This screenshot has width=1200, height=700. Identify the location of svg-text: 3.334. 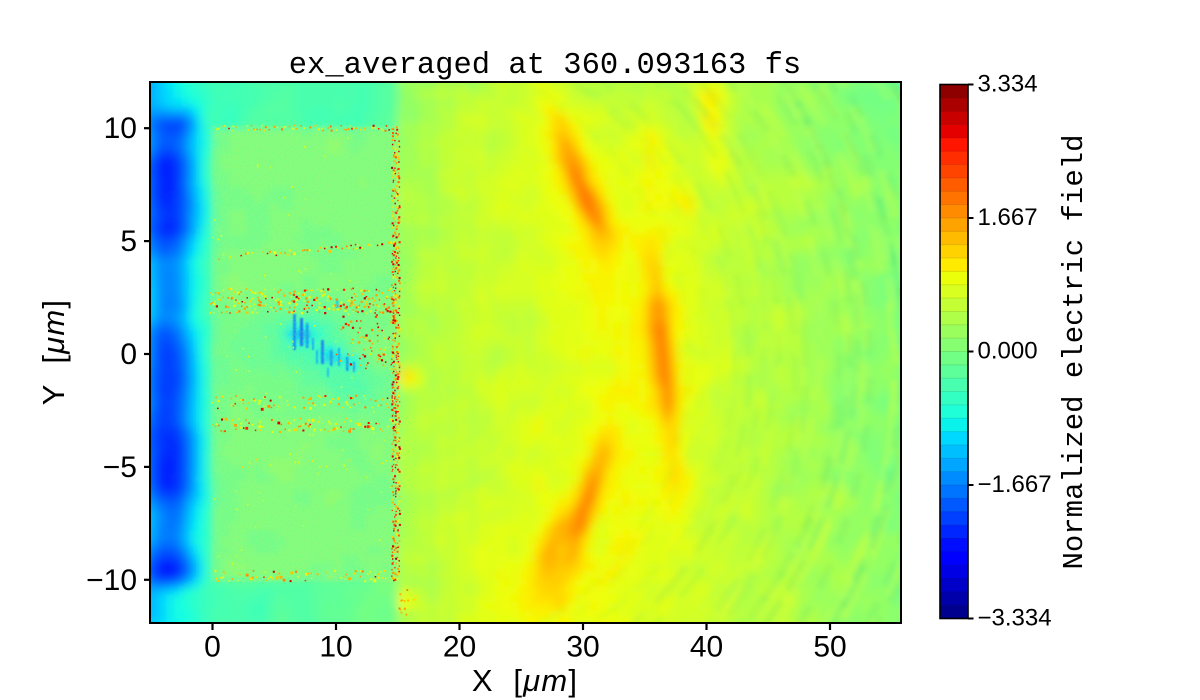
(1008, 84).